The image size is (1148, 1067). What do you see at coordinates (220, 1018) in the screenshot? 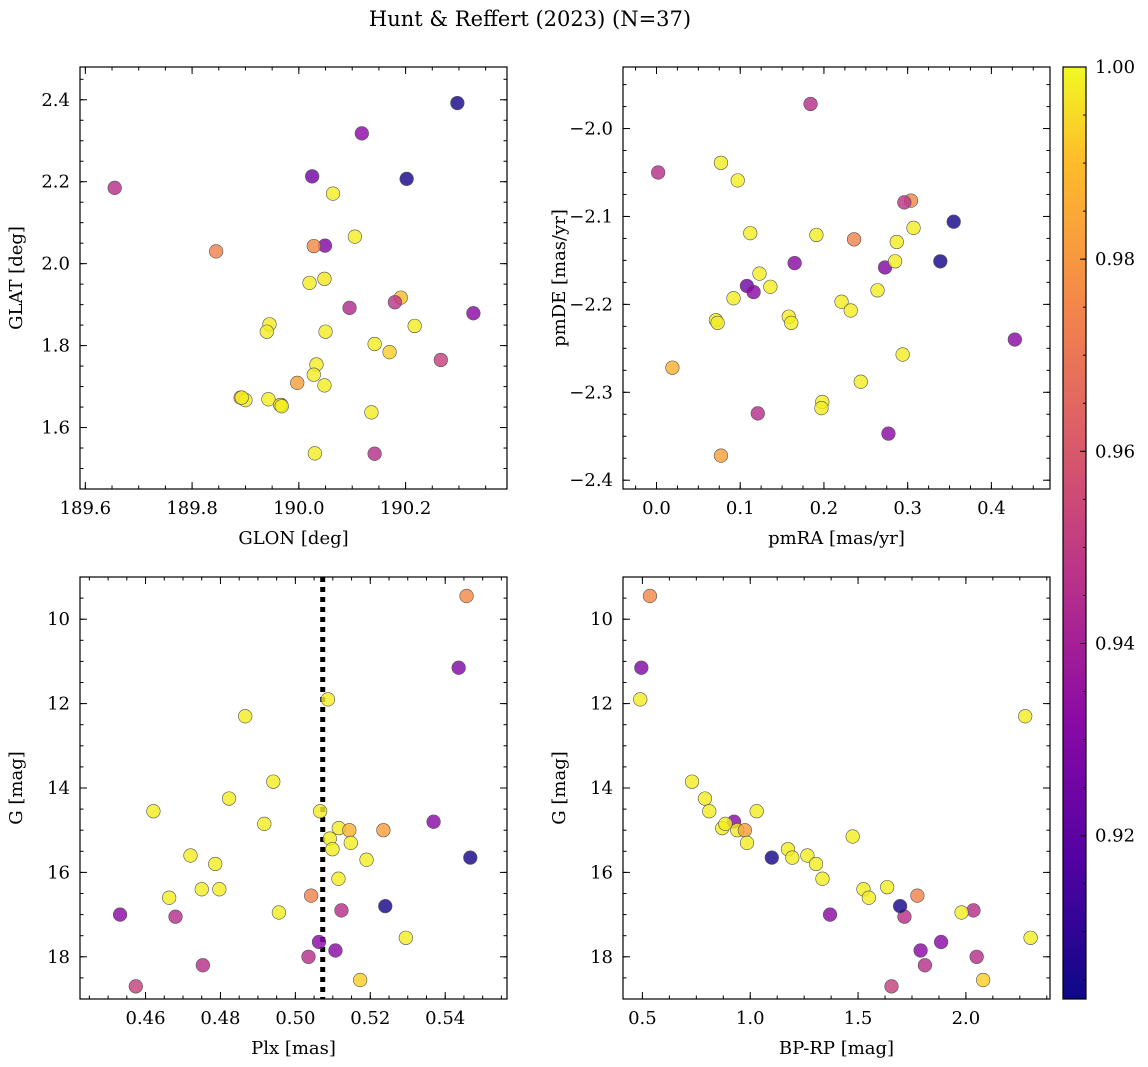
I see `x-tick-label: 0.48` at bounding box center [220, 1018].